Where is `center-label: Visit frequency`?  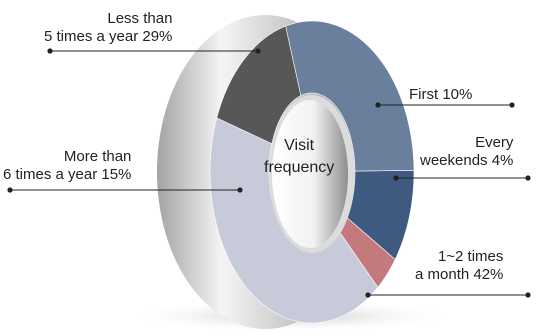
center-label: Visit frequency is located at coordinates (299, 156).